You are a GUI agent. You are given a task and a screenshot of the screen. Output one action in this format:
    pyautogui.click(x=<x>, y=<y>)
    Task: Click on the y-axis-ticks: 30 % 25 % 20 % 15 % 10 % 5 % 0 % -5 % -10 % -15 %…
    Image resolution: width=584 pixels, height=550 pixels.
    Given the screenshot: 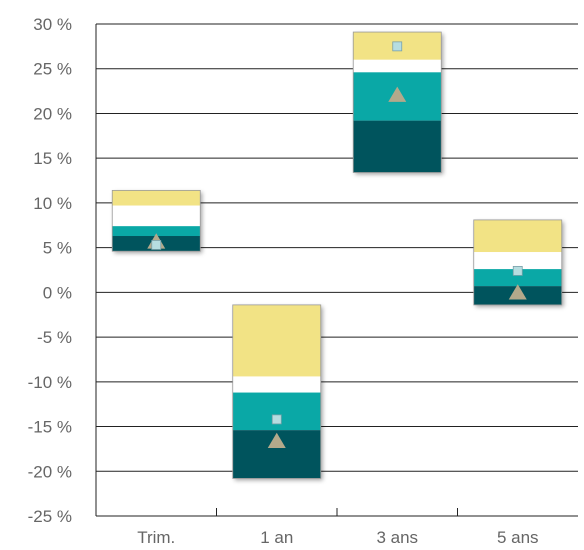 What is the action you would take?
    pyautogui.click(x=50, y=270)
    